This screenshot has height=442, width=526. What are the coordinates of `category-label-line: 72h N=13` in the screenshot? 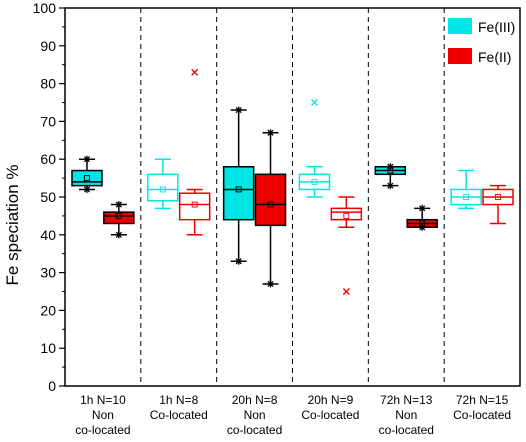 It's located at (406, 400).